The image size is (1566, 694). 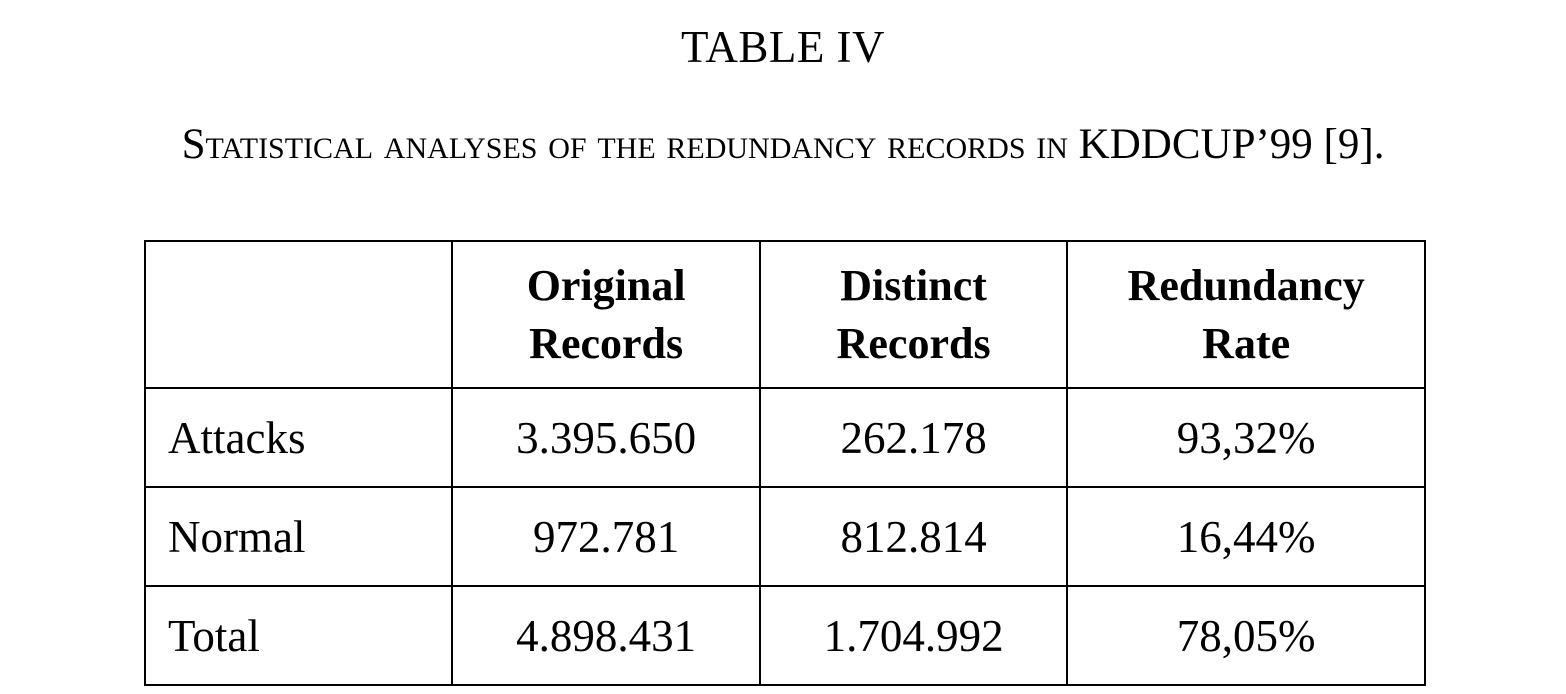 I want to click on redundancy-rate-cell: 16,44%, so click(x=1246, y=536).